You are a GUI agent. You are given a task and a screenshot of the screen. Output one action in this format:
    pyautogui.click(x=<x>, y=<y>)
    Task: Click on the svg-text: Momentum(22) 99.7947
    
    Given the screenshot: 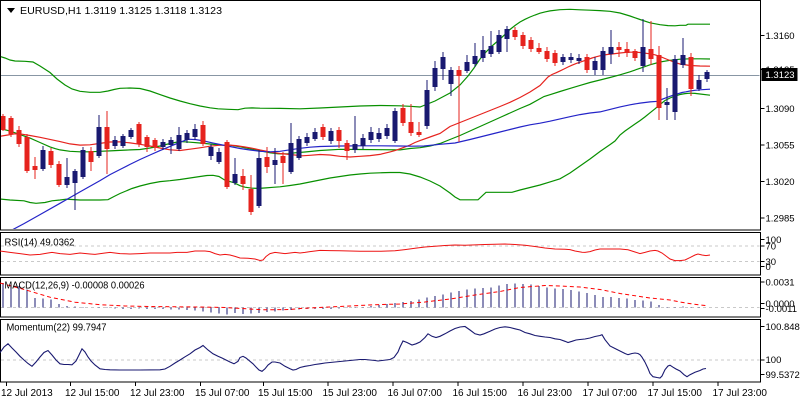 What is the action you would take?
    pyautogui.click(x=57, y=328)
    